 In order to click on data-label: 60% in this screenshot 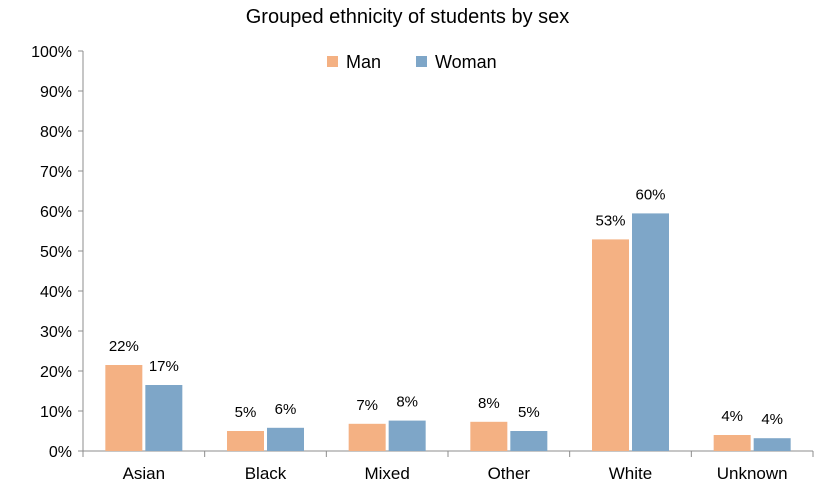, I will do `click(650, 194)`.